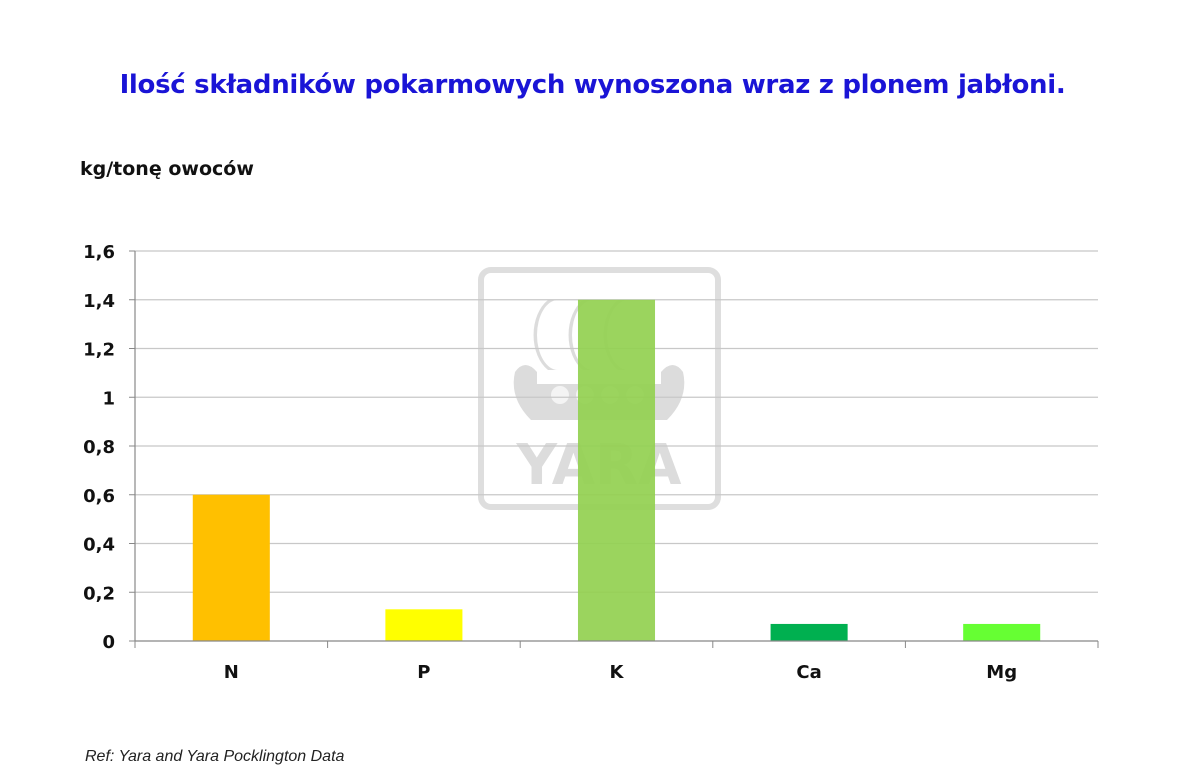 The width and height of the screenshot is (1200, 778). Describe the element at coordinates (231, 672) in the screenshot. I see `x-category-label: N` at that location.